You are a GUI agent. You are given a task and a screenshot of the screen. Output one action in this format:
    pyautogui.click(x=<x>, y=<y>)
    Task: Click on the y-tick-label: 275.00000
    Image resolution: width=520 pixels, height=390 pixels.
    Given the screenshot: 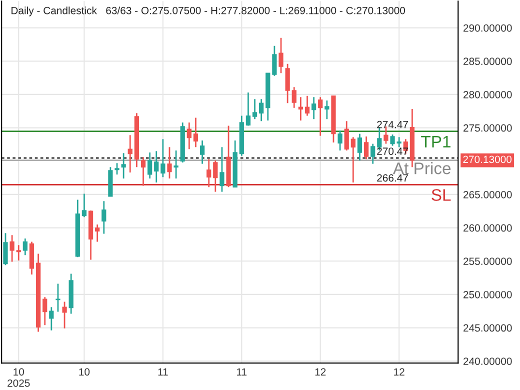 What is the action you would take?
    pyautogui.click(x=488, y=128)
    